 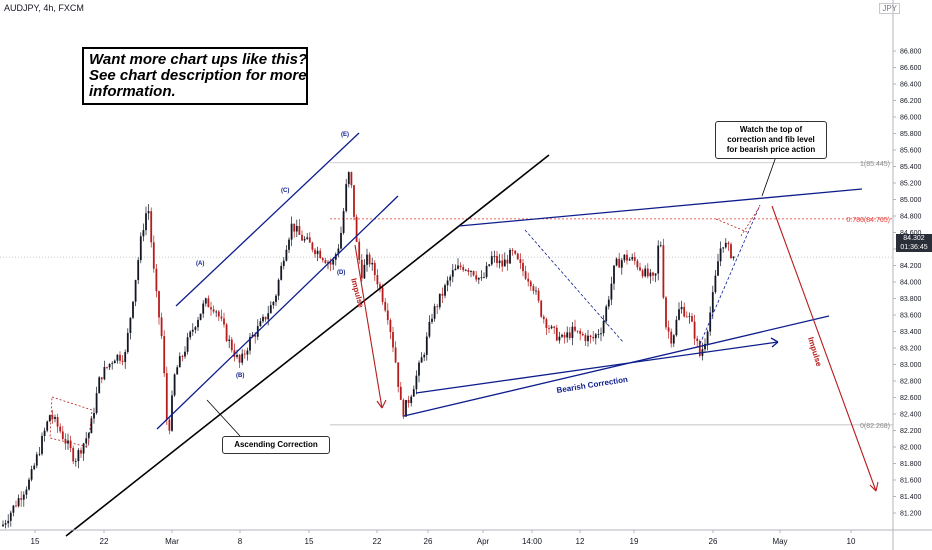 I want to click on wave-label-e: (E), so click(x=345, y=135).